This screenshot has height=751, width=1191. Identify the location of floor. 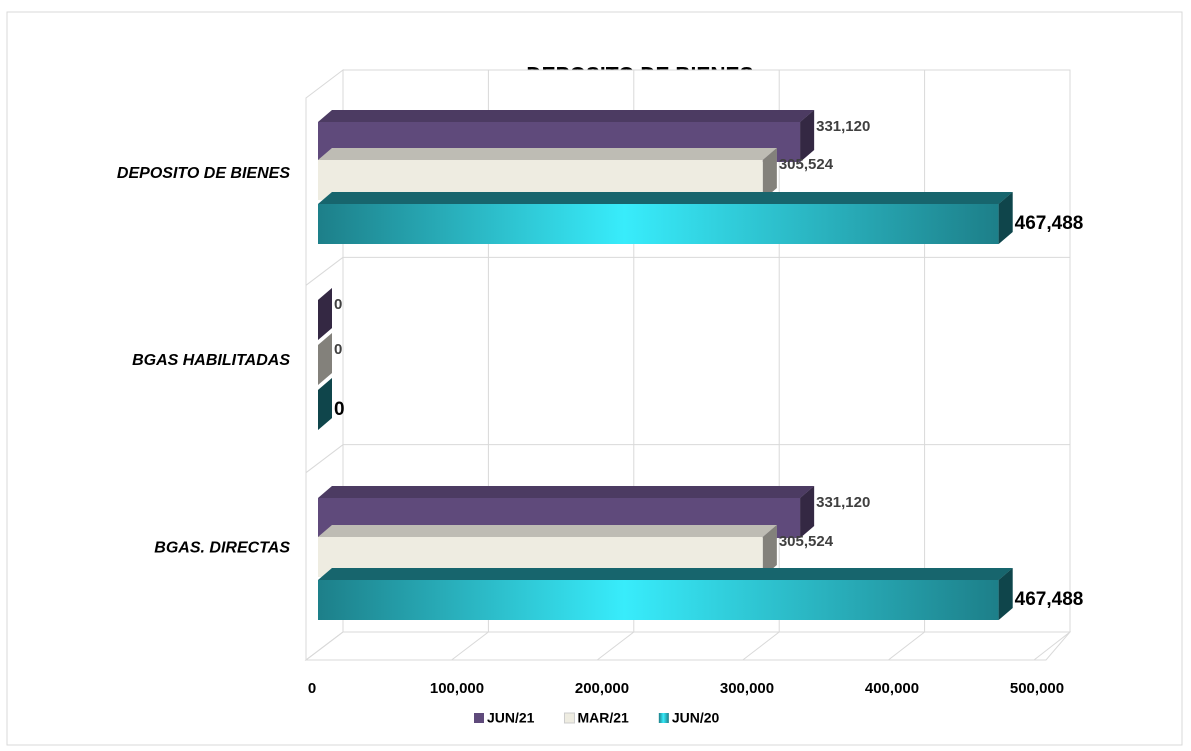
(688, 646).